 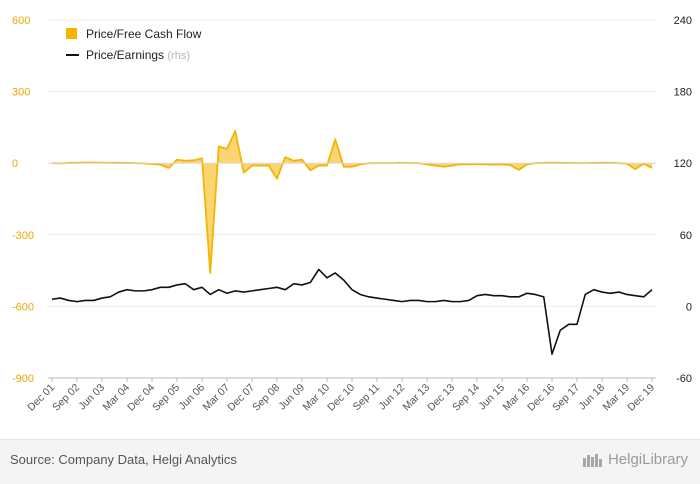 I want to click on right-tick-label: 180, so click(x=683, y=93).